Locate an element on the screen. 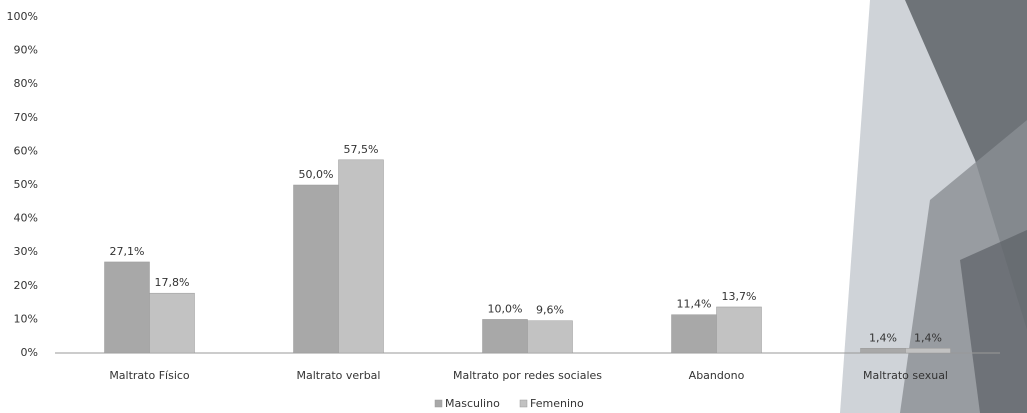 This screenshot has height=413, width=1027. y-tick-label: 60% is located at coordinates (26, 150).